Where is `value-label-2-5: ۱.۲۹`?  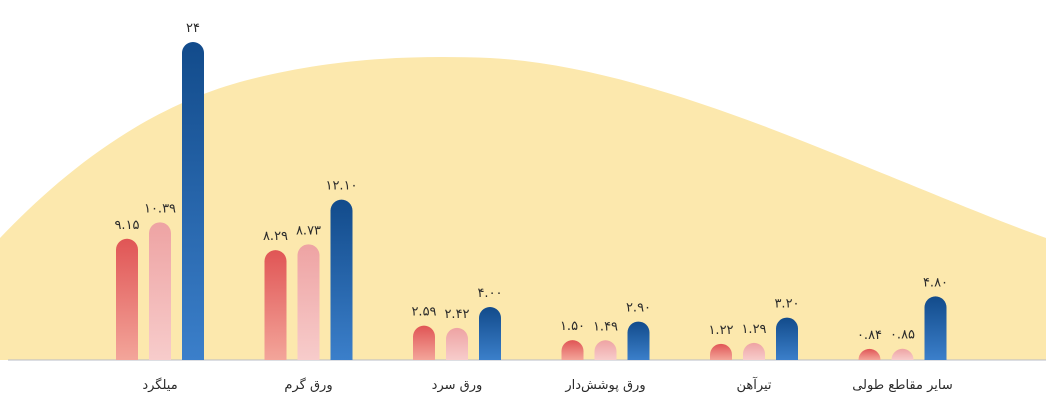
value-label-2-5: ۱.۲۹ is located at coordinates (753, 329).